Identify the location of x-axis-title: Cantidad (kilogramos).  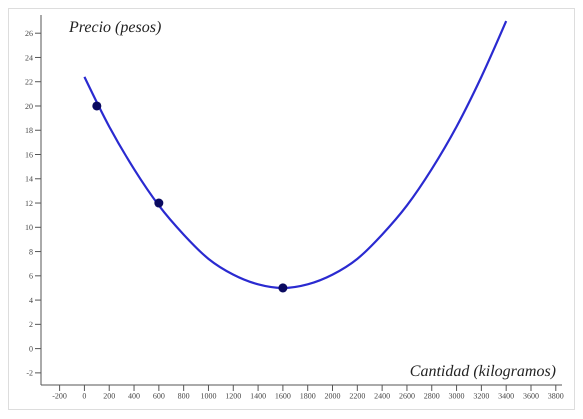
(483, 372).